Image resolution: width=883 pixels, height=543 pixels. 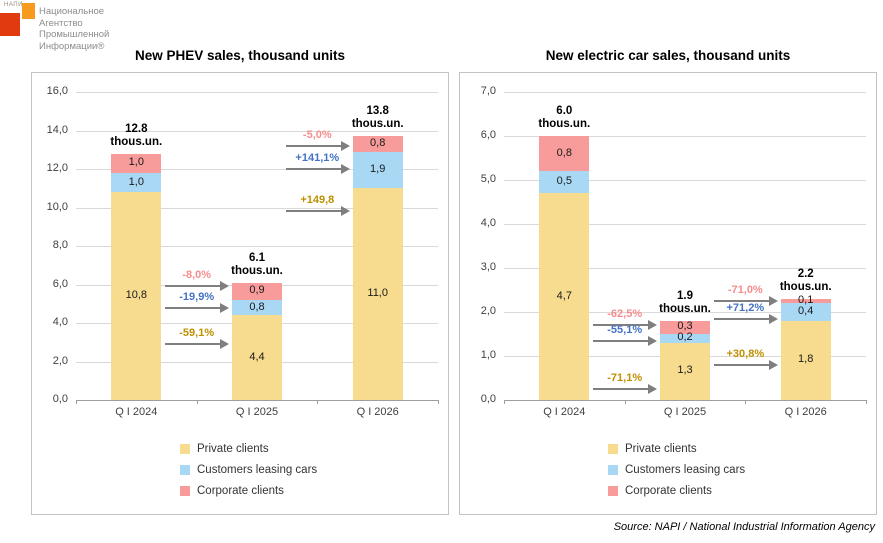 What do you see at coordinates (685, 295) in the screenshot?
I see `total-value: 1.9` at bounding box center [685, 295].